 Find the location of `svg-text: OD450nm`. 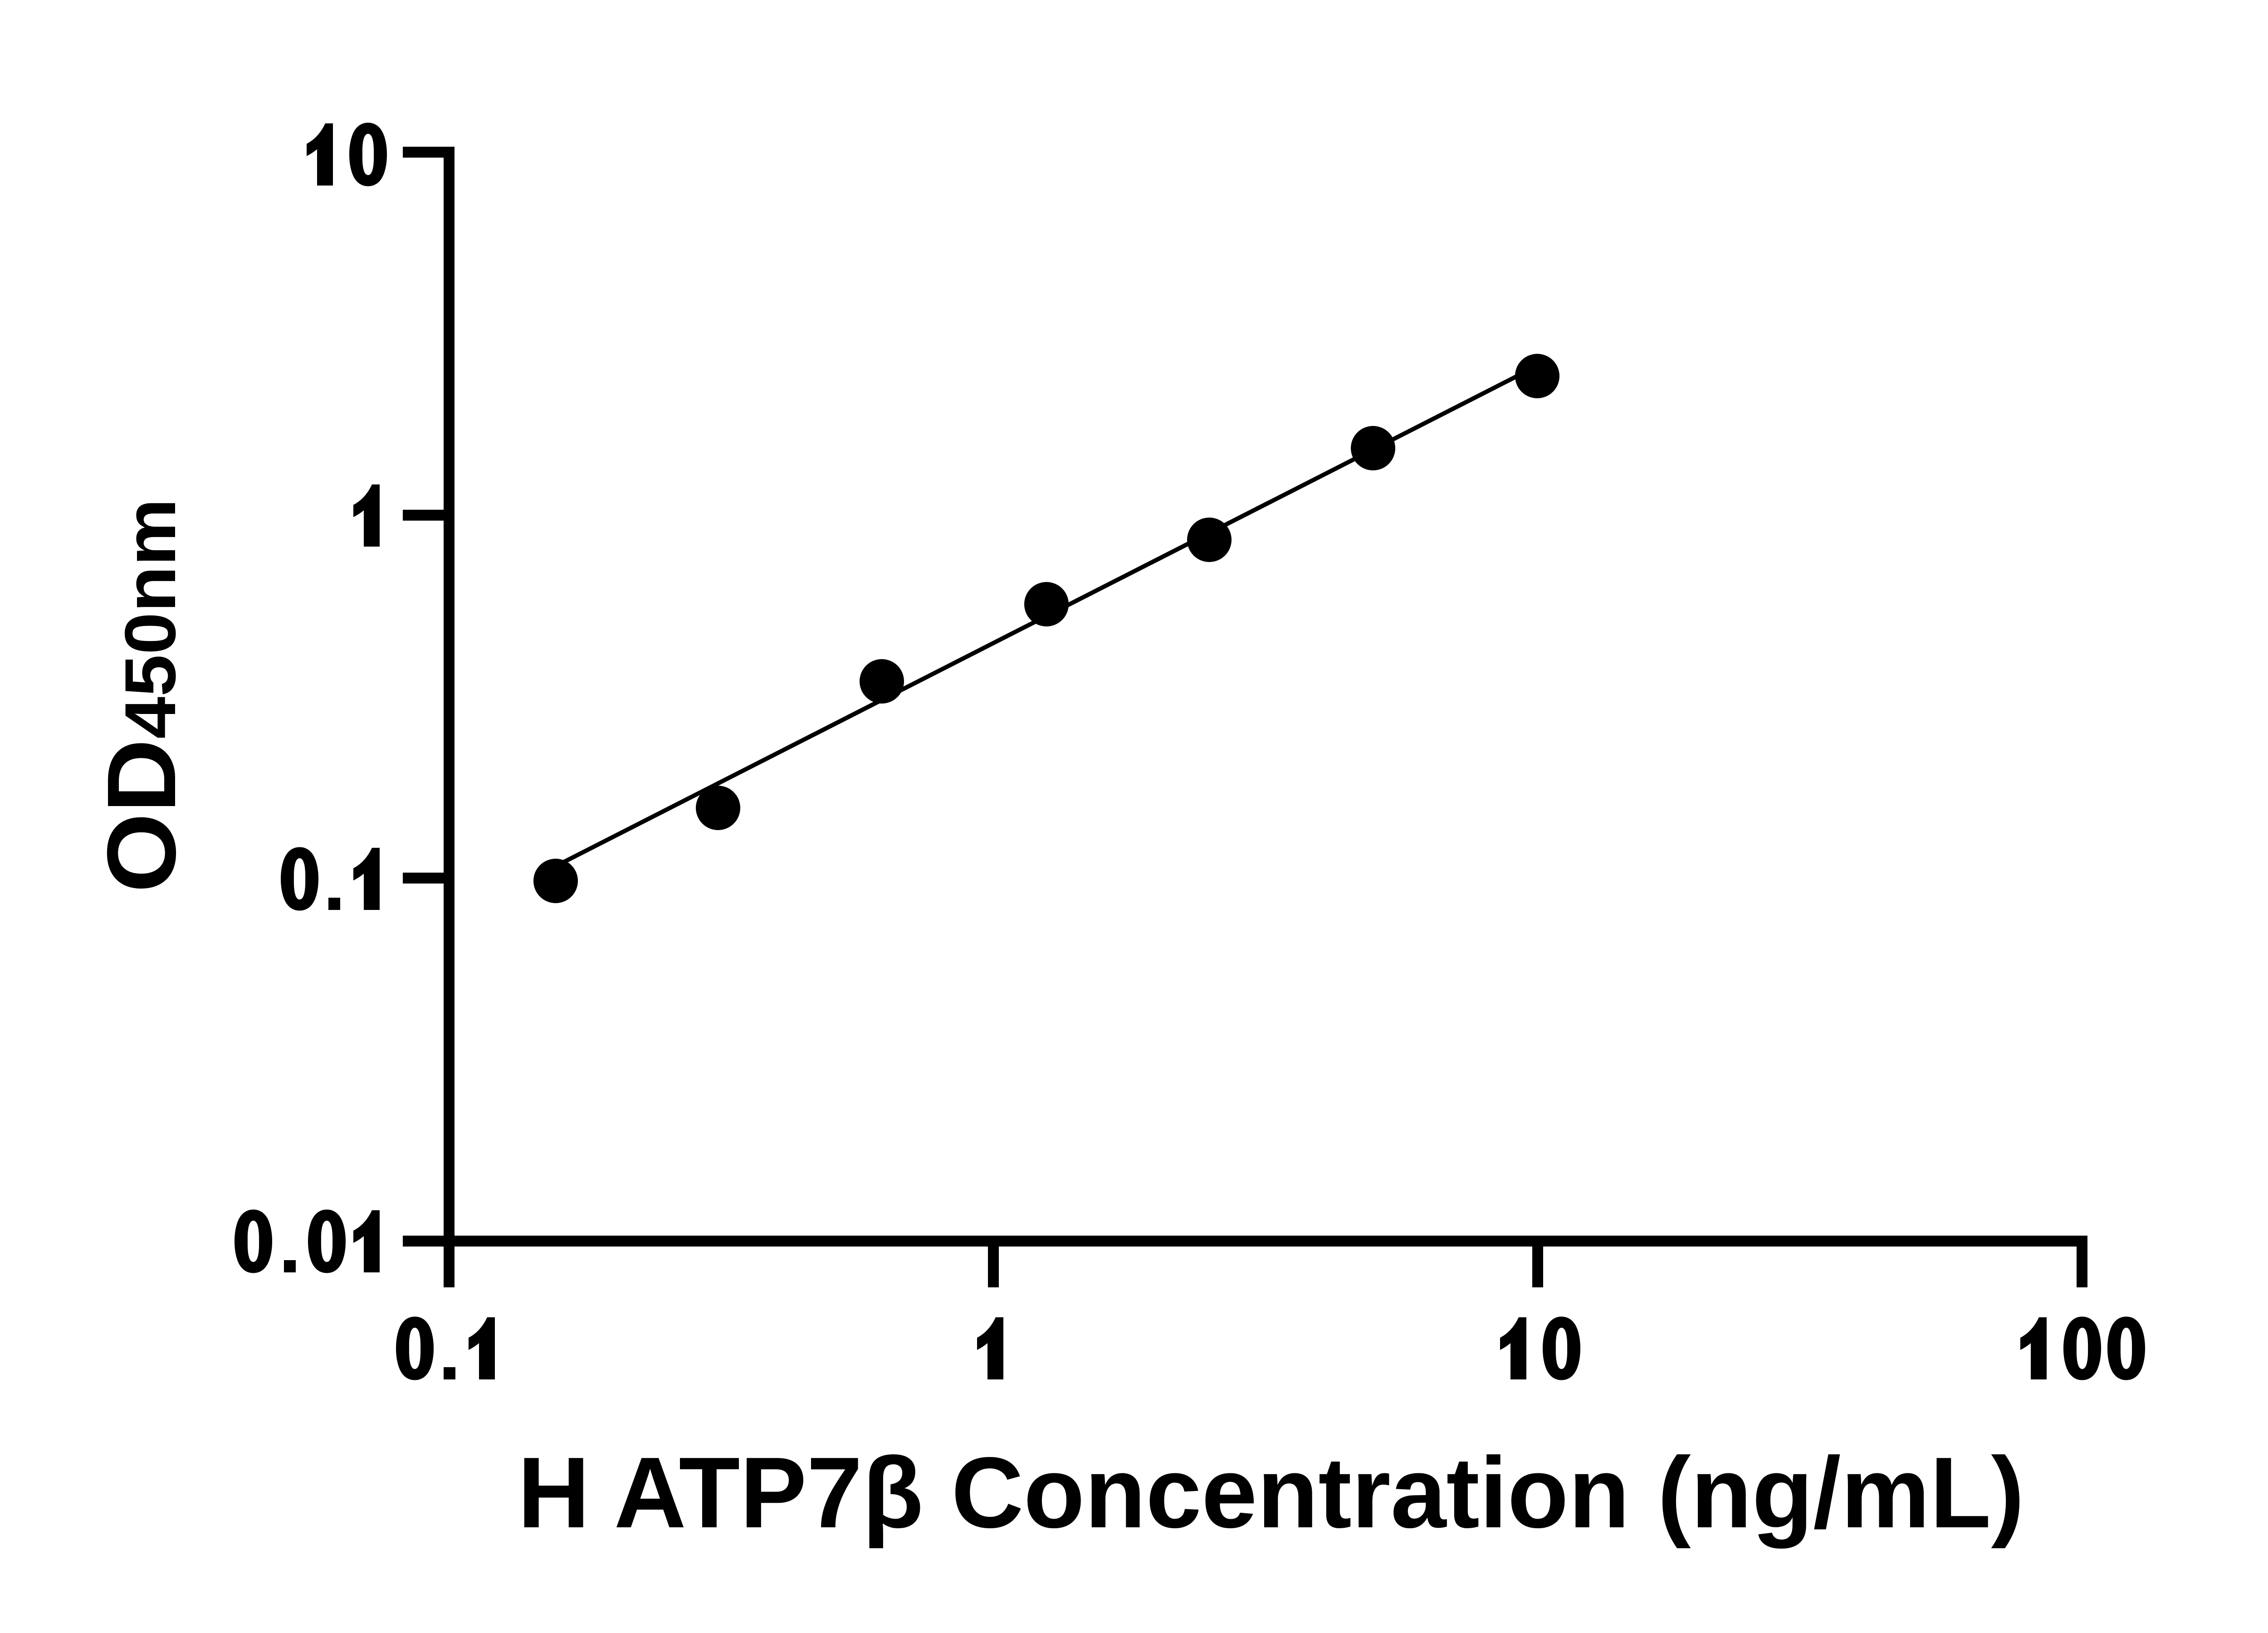

svg-text: OD450nm is located at coordinates (141, 696).